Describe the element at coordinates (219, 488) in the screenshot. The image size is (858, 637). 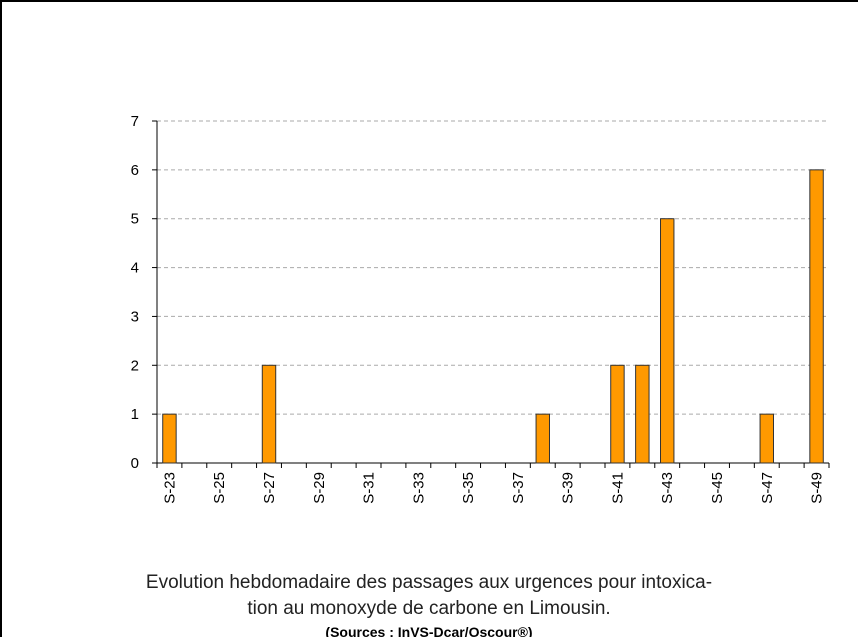
I see `x-tick-label: S-25` at that location.